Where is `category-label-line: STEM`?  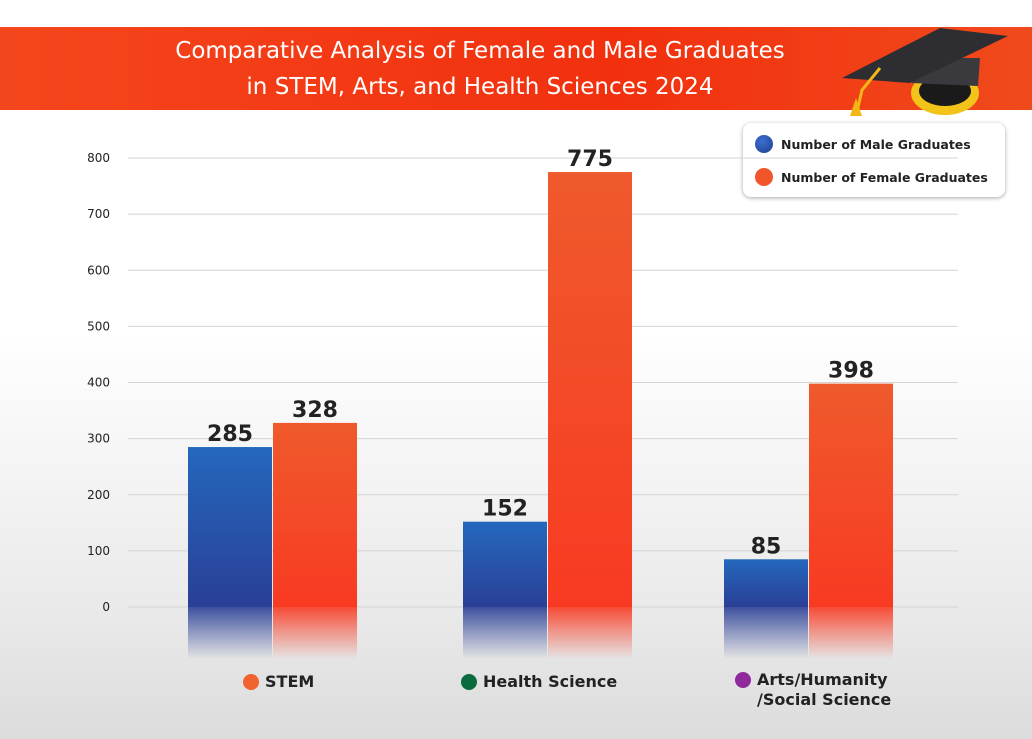 category-label-line: STEM is located at coordinates (290, 681).